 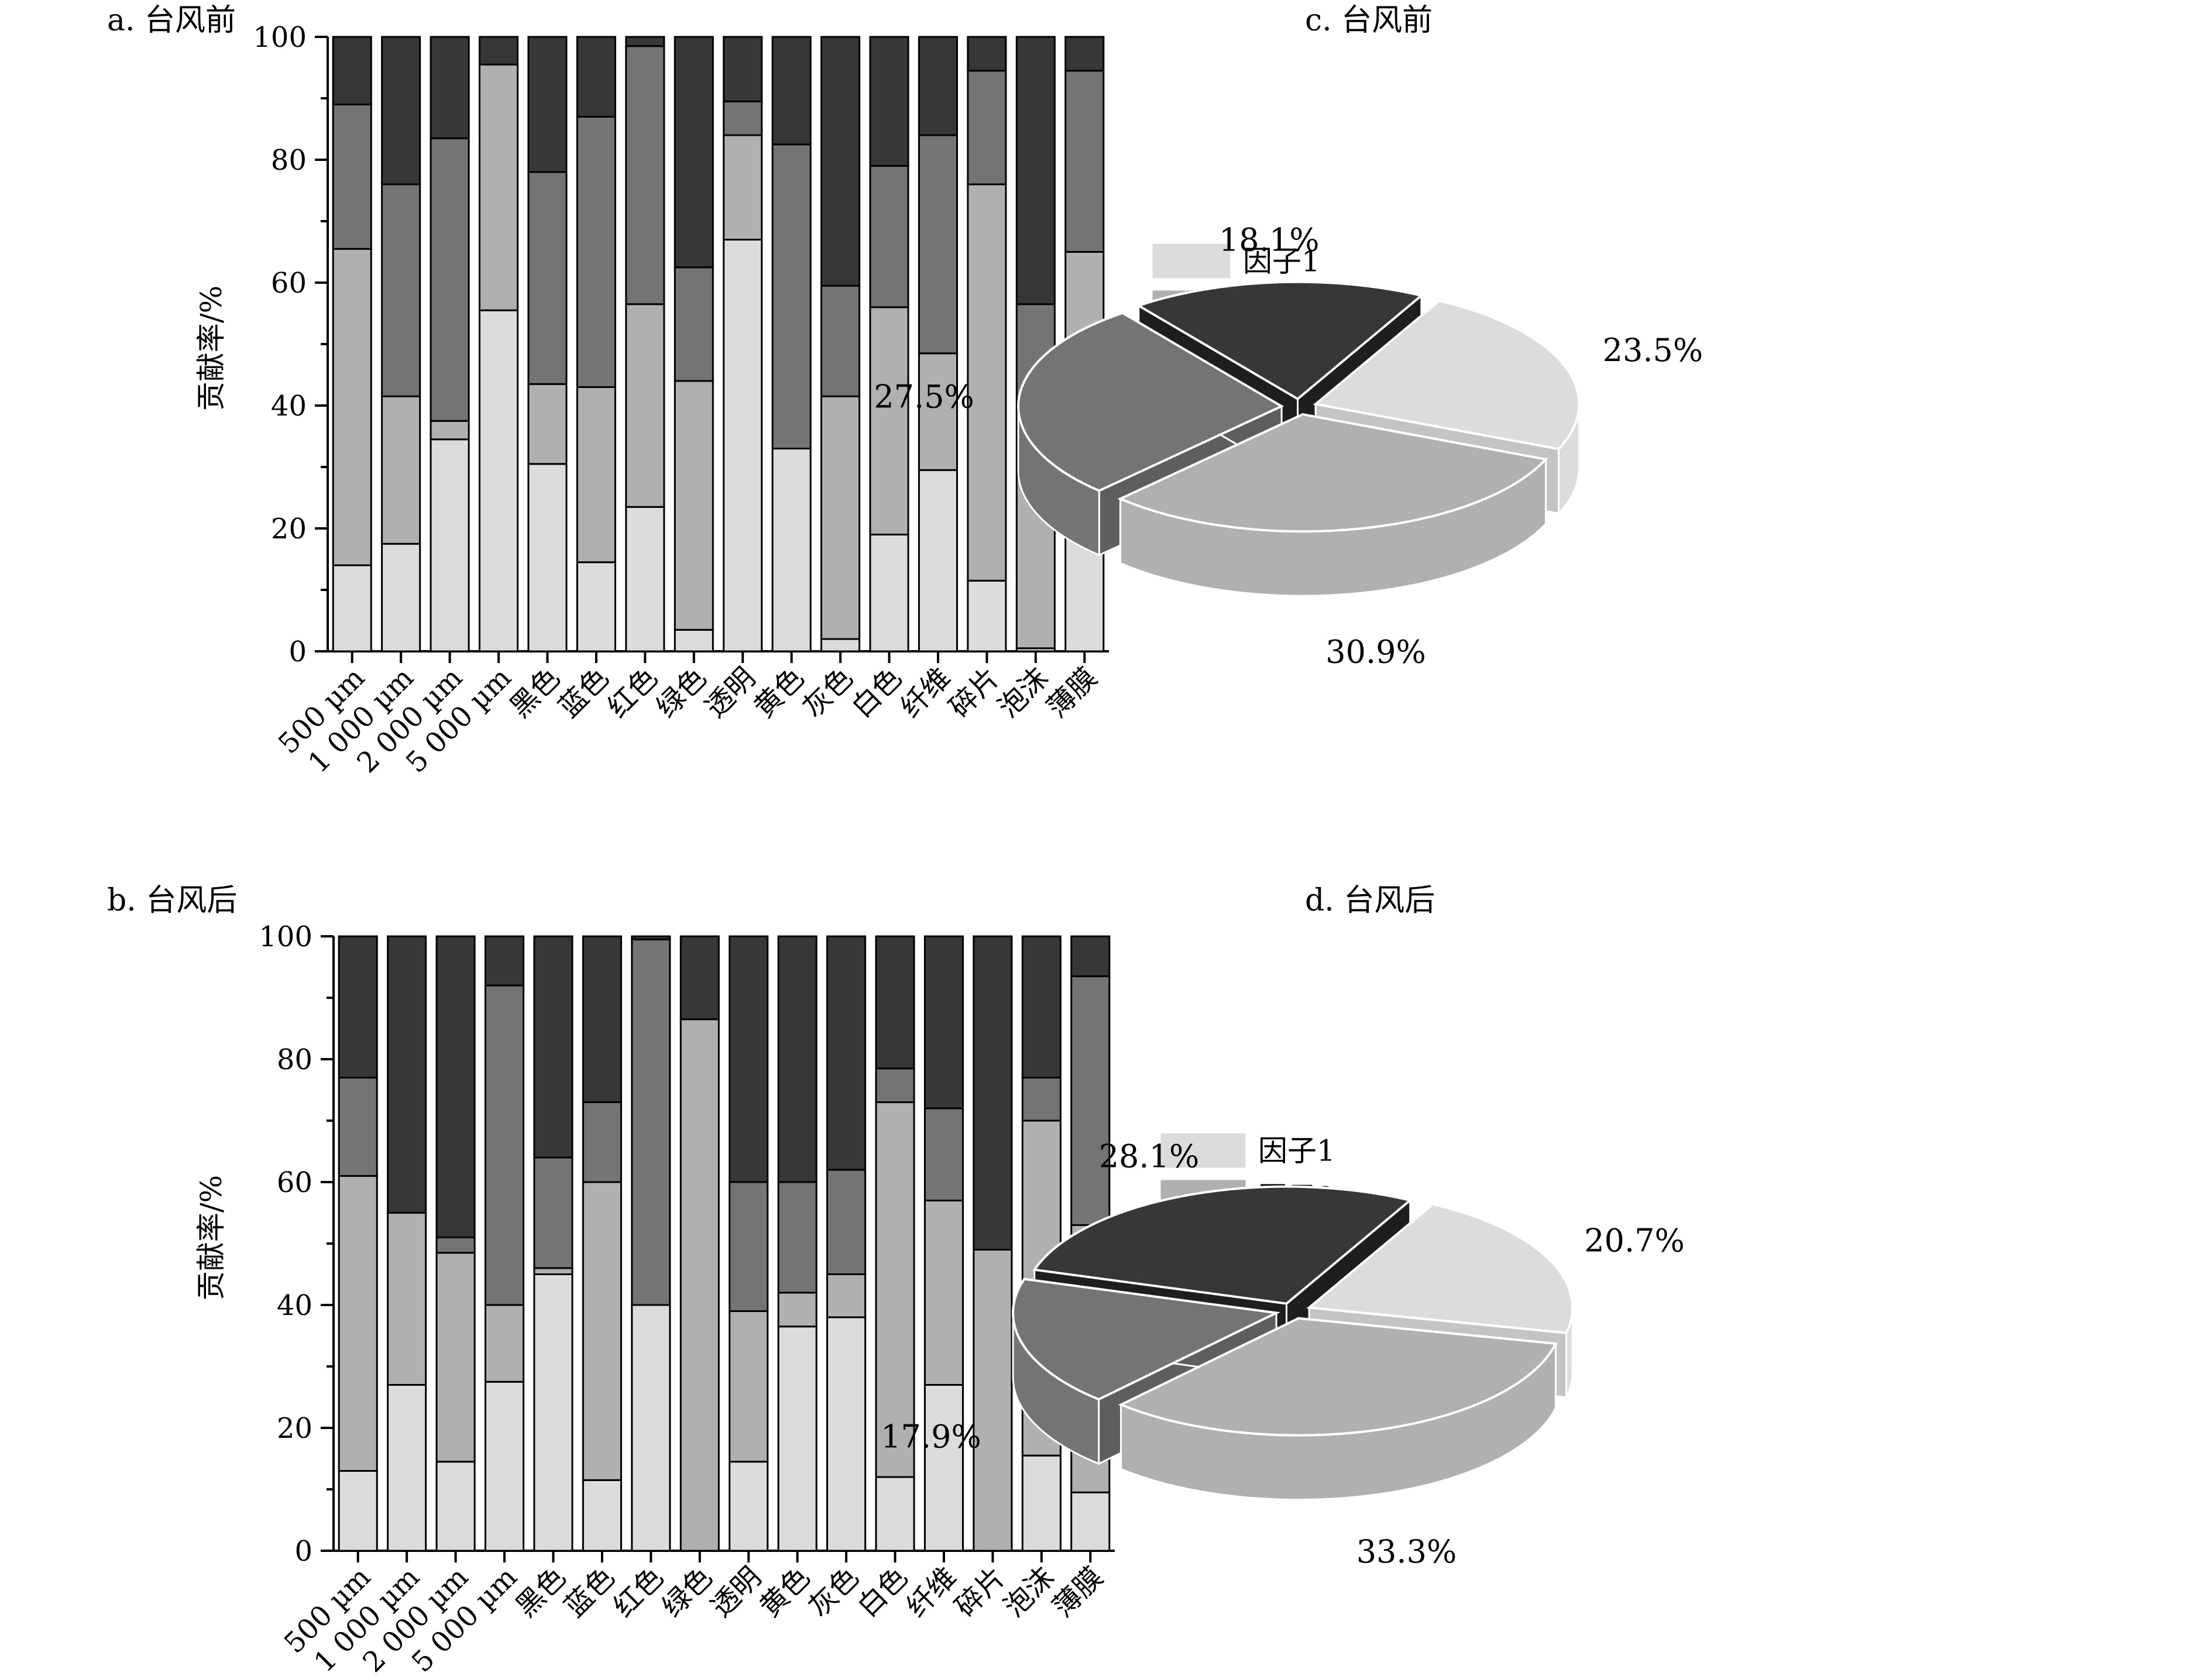 What do you see at coordinates (924, 396) in the screenshot?
I see `pie-label-factor3: 27.5%` at bounding box center [924, 396].